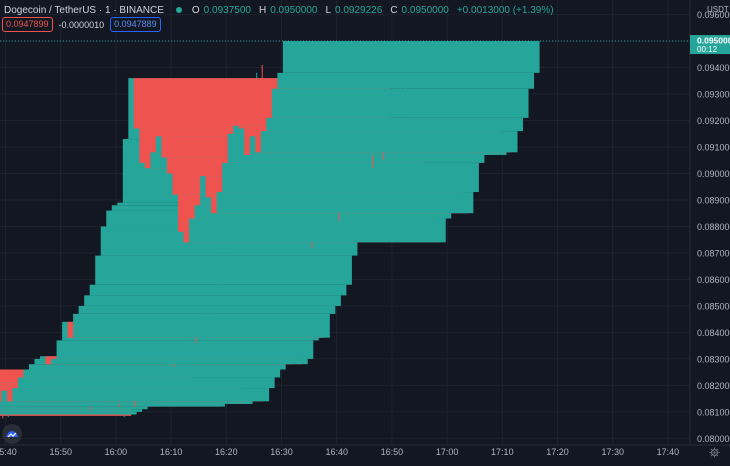 The height and width of the screenshot is (466, 730). I want to click on y-tick-label: 0.0890000, so click(713, 200).